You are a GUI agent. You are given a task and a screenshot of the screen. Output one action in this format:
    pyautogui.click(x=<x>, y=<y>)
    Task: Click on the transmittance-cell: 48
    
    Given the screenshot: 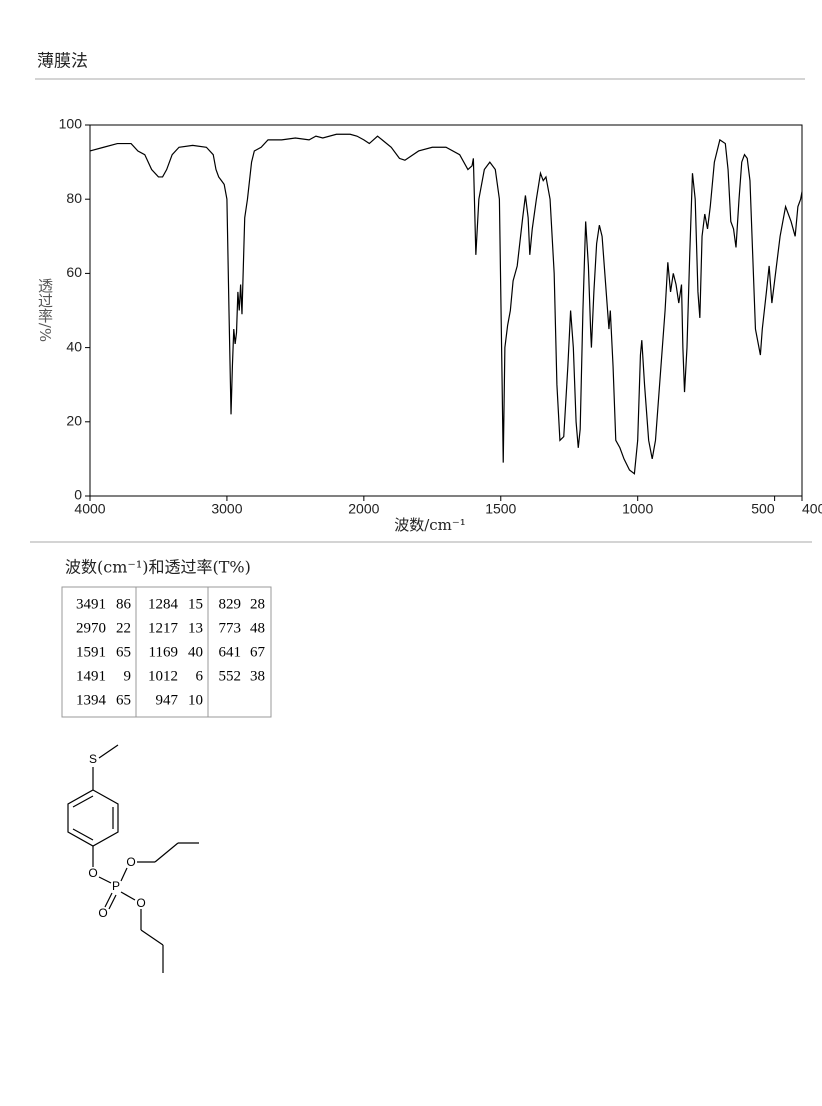 What is the action you would take?
    pyautogui.click(x=257, y=628)
    